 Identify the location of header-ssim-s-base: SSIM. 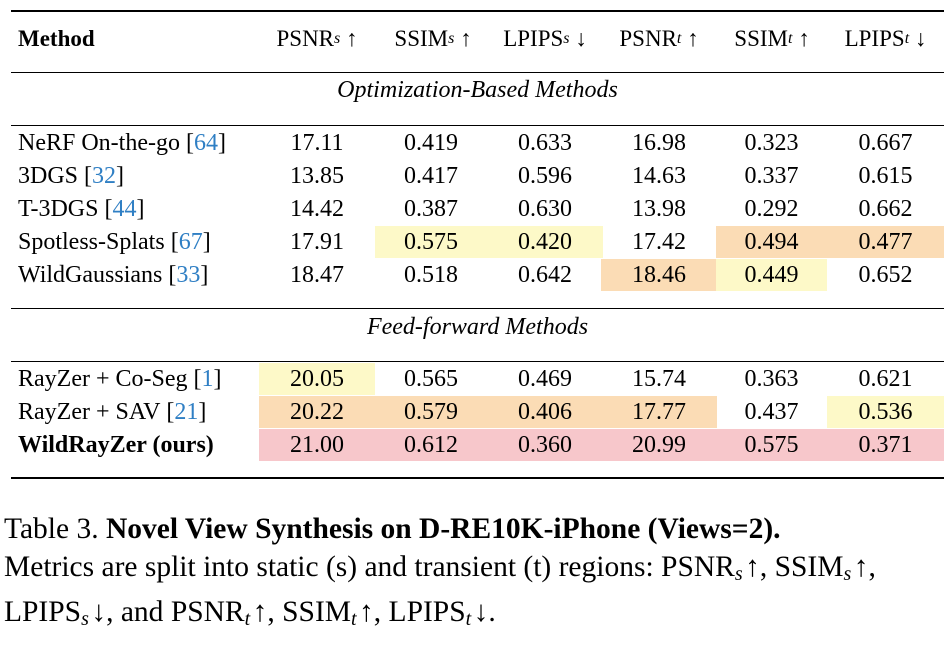
(421, 38).